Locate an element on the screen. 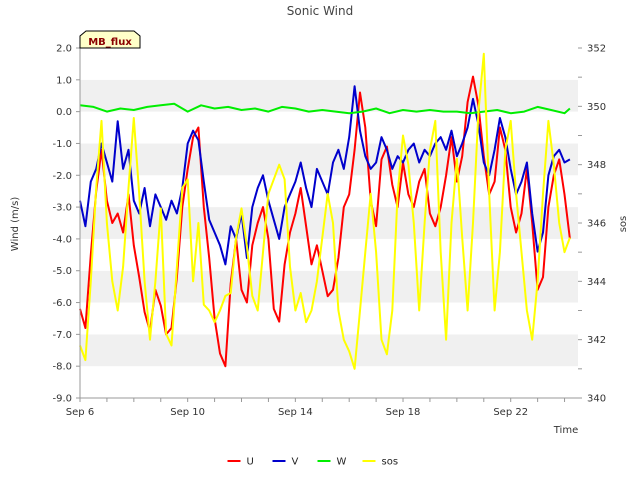  y-tick-label: -9.0 is located at coordinates (62, 399).